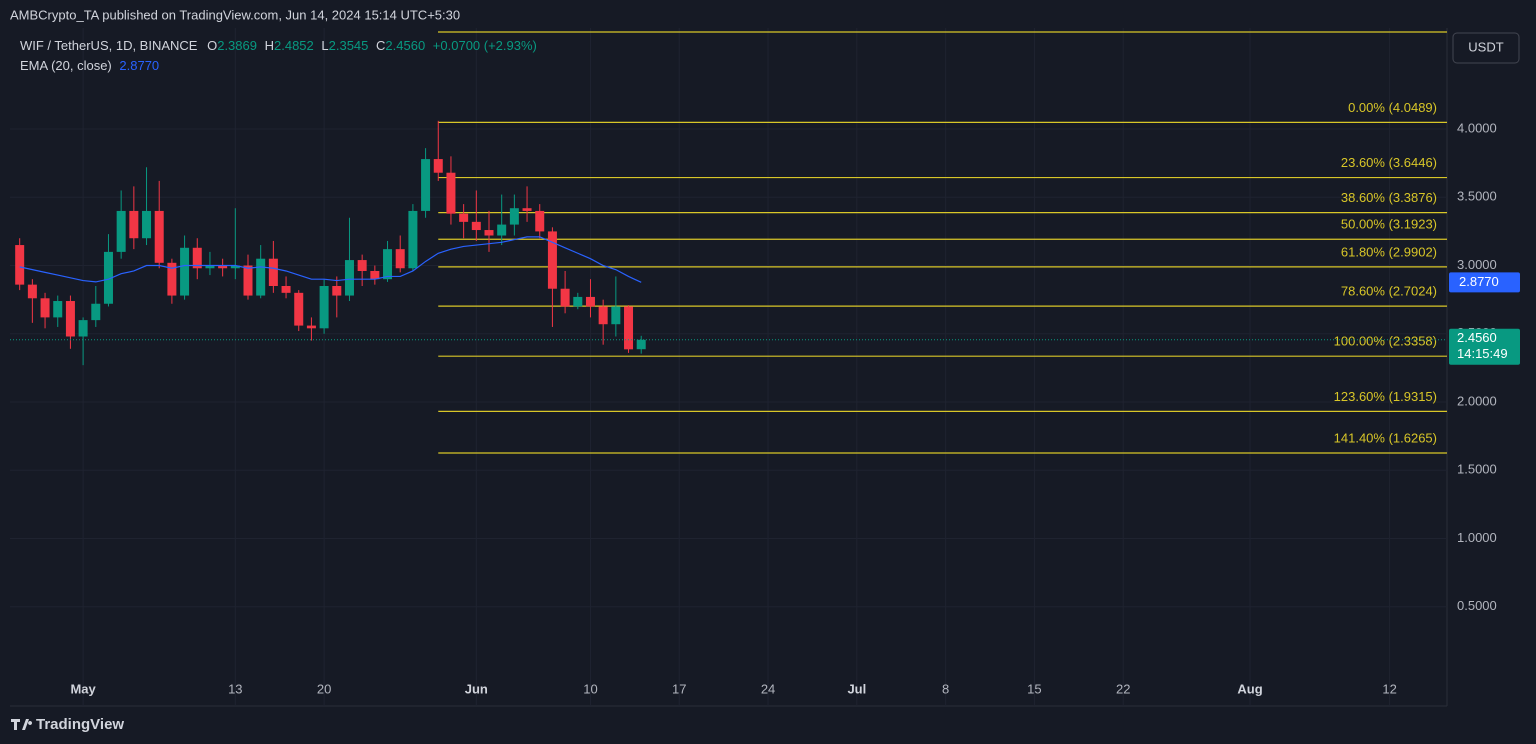 The image size is (1536, 744). I want to click on y-tick-label: 3.0000, so click(1477, 264).